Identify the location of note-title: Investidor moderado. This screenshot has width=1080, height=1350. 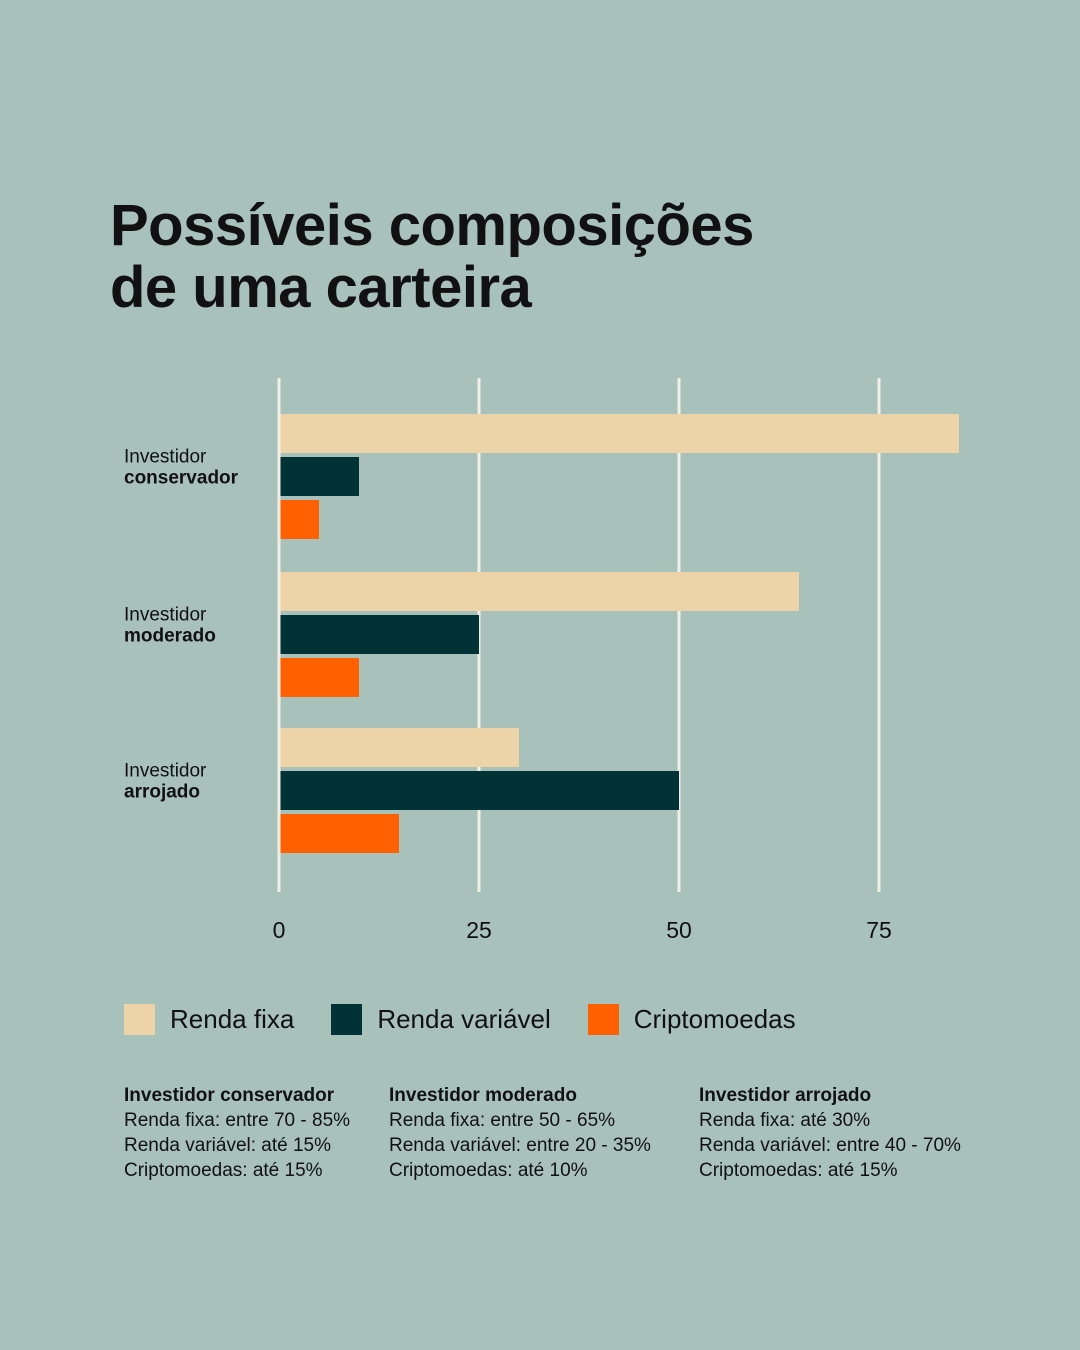
(483, 1095).